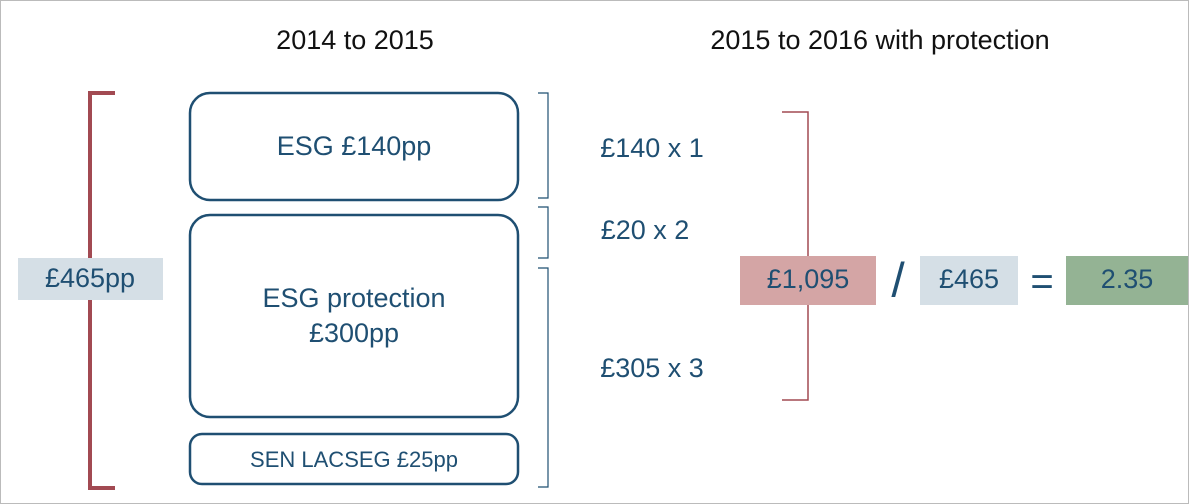 This screenshot has height=504, width=1189. I want to click on result-box, so click(1127, 280).